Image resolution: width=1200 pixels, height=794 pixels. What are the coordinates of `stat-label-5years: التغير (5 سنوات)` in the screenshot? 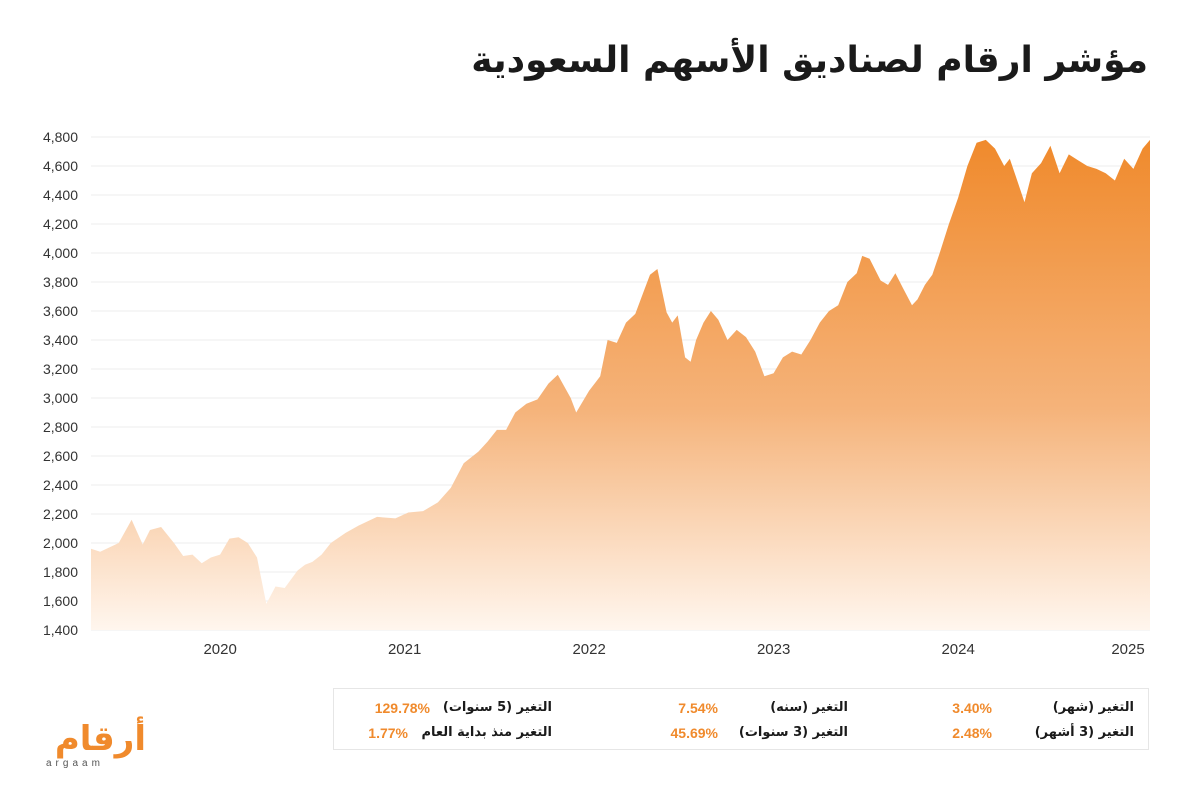 It's located at (497, 707).